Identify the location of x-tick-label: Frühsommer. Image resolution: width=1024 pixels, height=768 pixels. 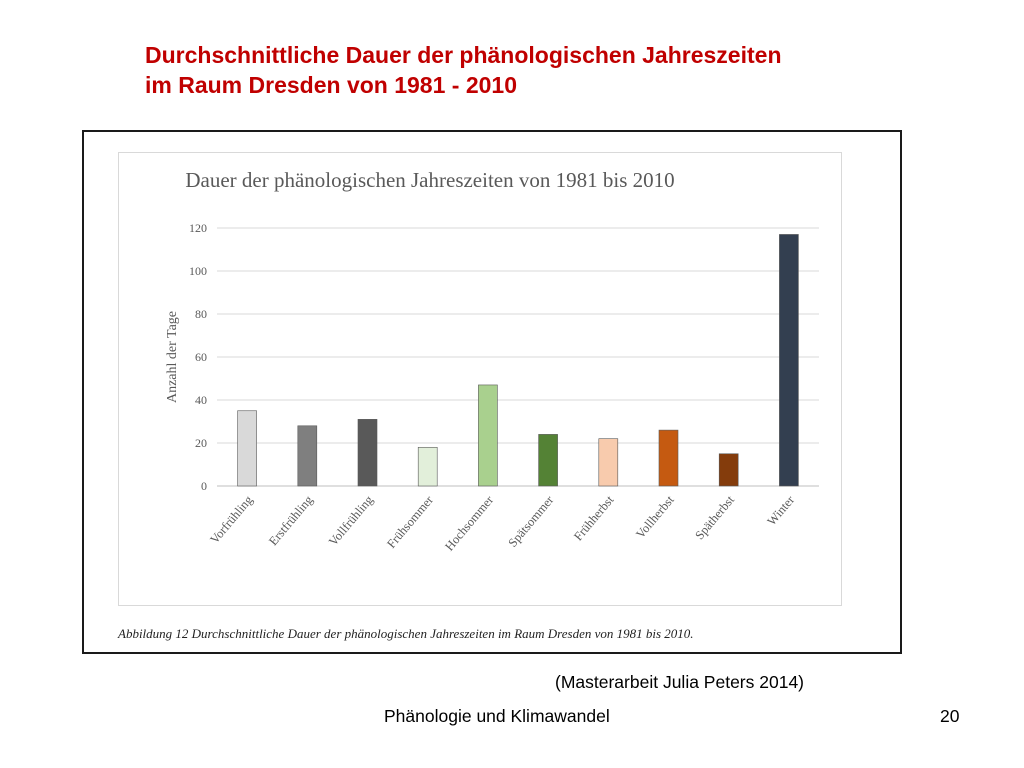
(410, 521).